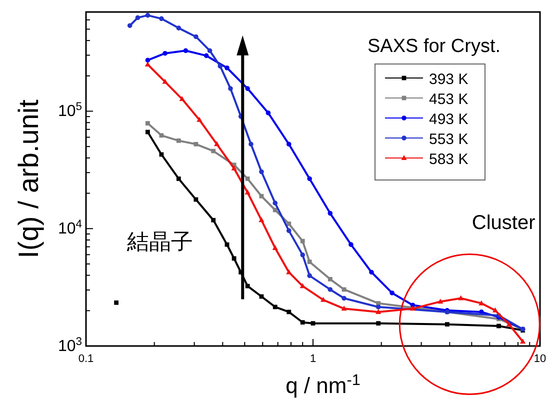  What do you see at coordinates (448, 99) in the screenshot?
I see `legend-label: 453 K` at bounding box center [448, 99].